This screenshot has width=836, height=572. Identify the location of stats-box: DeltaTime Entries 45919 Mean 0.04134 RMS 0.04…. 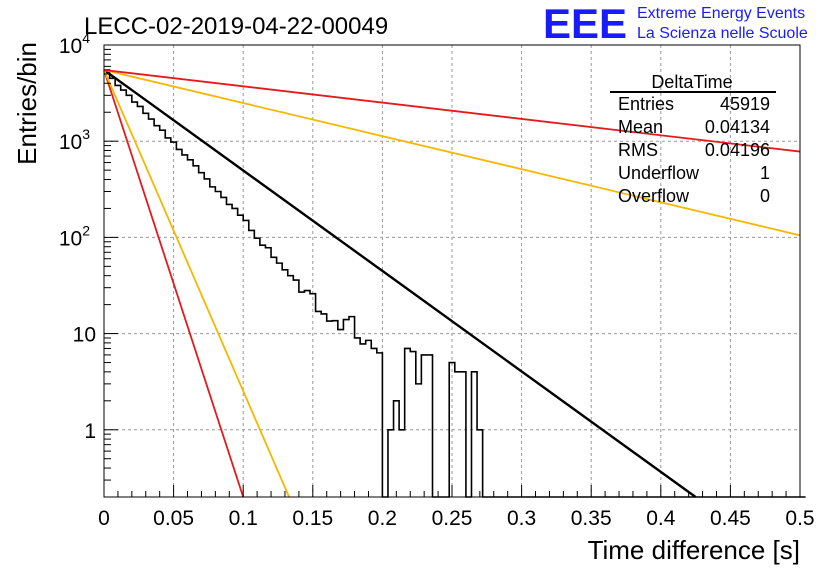
(693, 139).